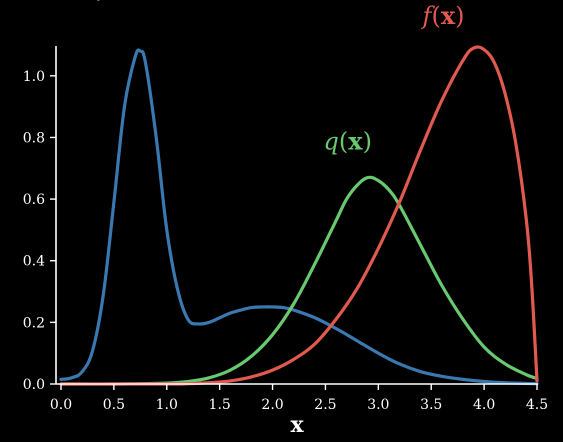  I want to click on curve-label-p: p(x), so click(120, 1).